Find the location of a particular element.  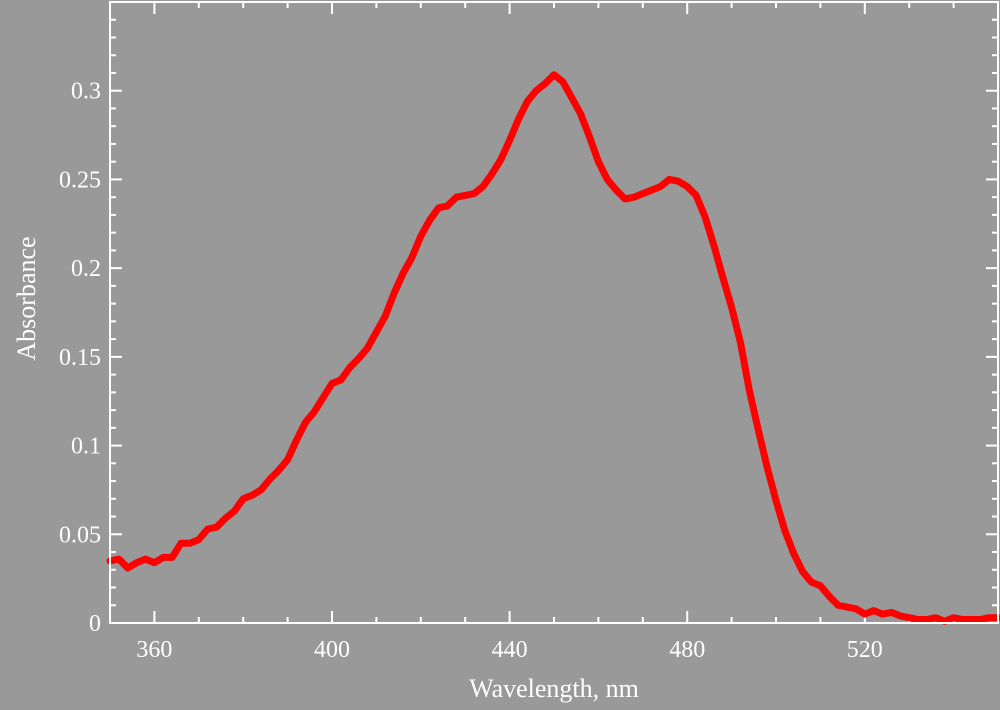

y-tick-label: 0 is located at coordinates (95, 624).